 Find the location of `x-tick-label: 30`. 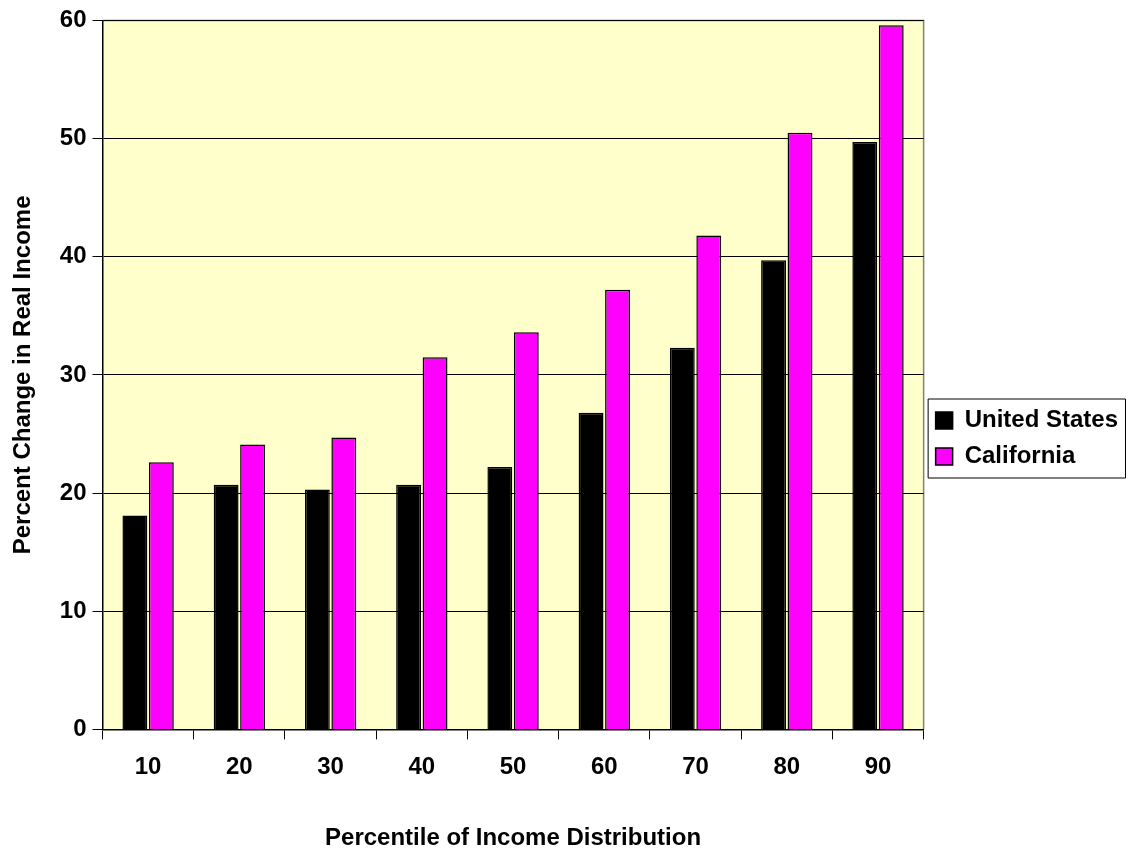

x-tick-label: 30 is located at coordinates (330, 766).